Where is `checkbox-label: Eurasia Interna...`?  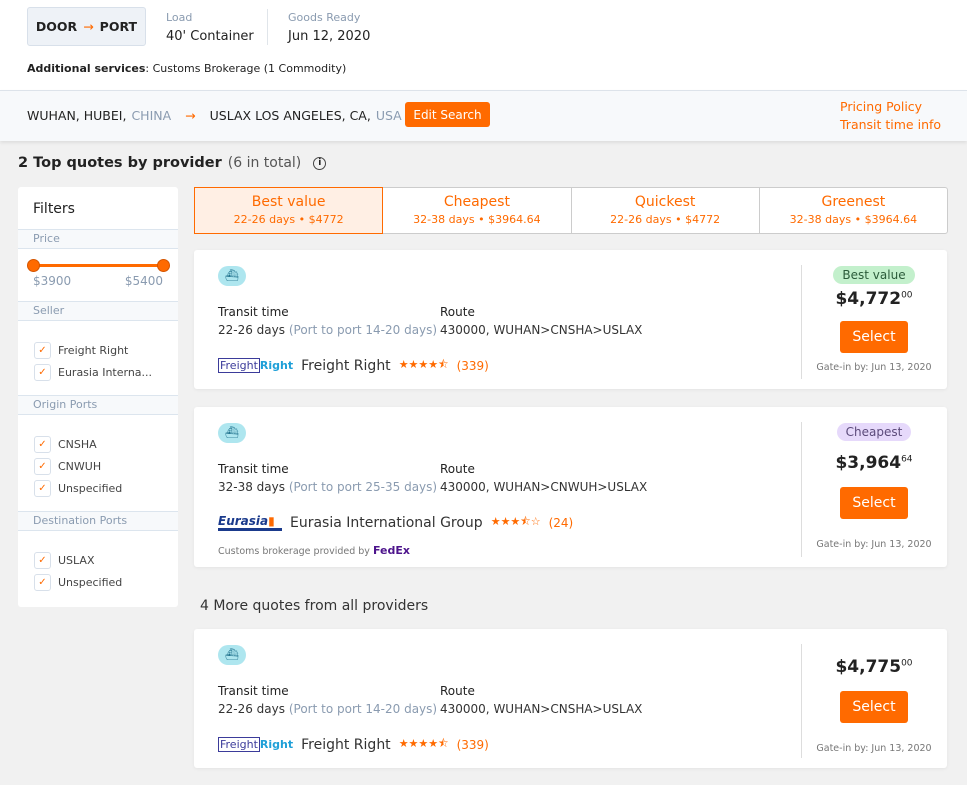
checkbox-label: Eurasia Interna... is located at coordinates (105, 372).